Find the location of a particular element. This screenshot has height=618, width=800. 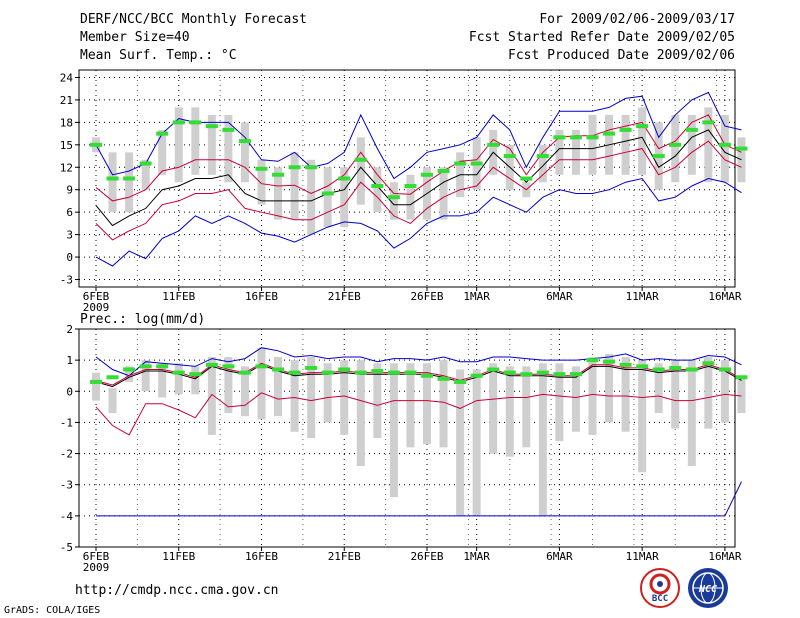

ncc-logo: NCC is located at coordinates (708, 588).